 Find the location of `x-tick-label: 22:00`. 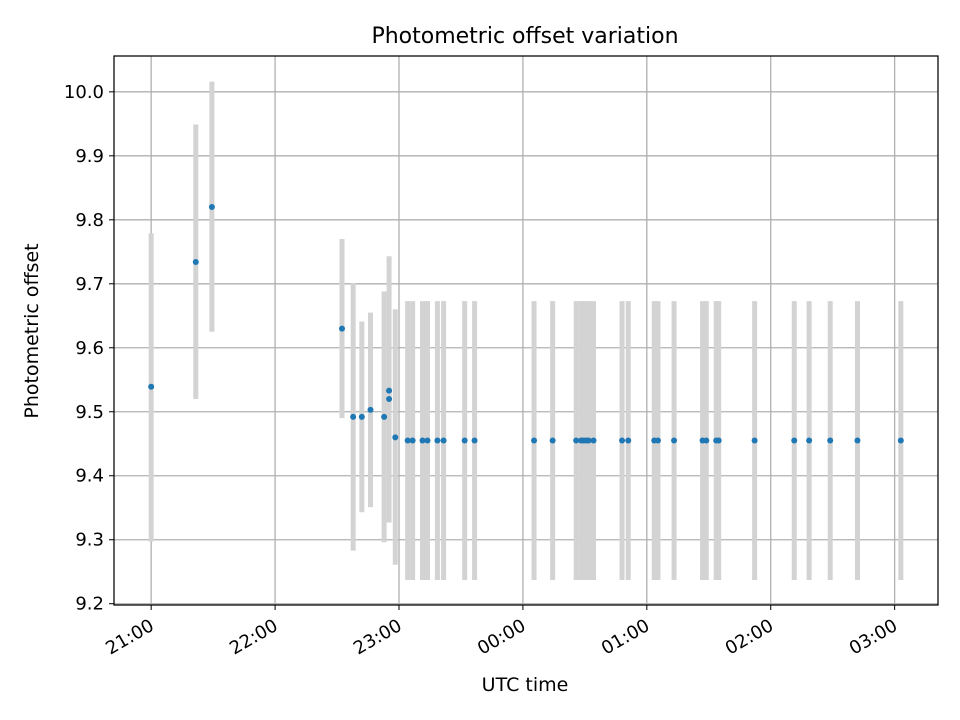

x-tick-label: 22:00 is located at coordinates (253, 637).